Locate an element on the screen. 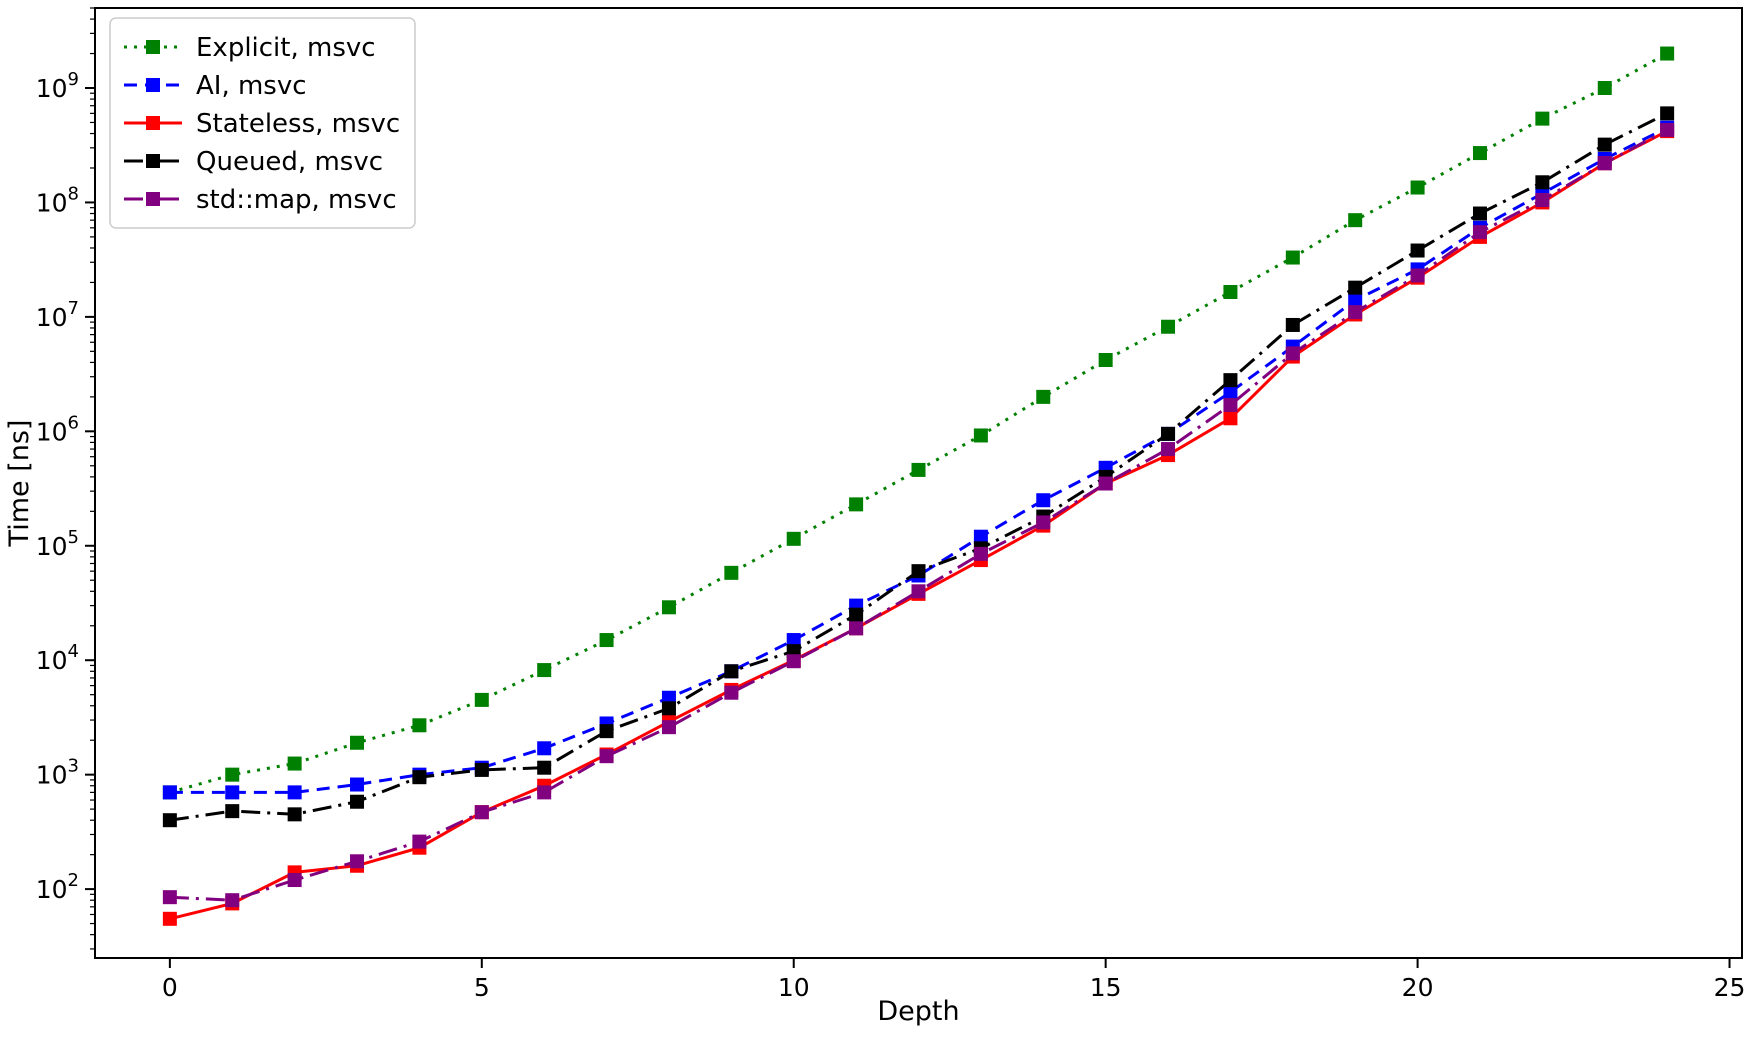 The width and height of the screenshot is (1750, 1037). x-tick-label: 15 is located at coordinates (1106, 987).